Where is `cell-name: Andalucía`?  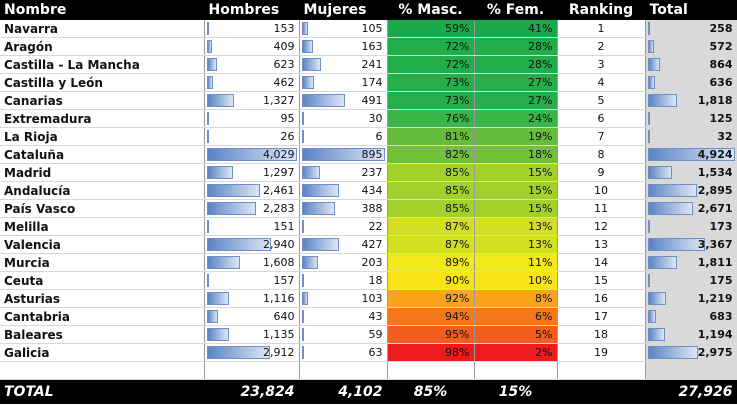
cell-name: Andalucía is located at coordinates (102, 190).